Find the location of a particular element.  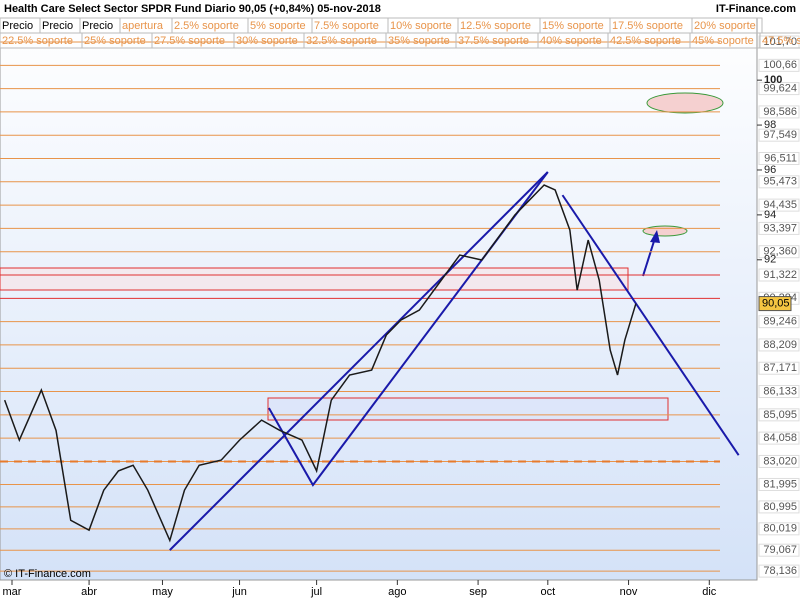

tab-label: 17.5% soporte is located at coordinates (647, 26).